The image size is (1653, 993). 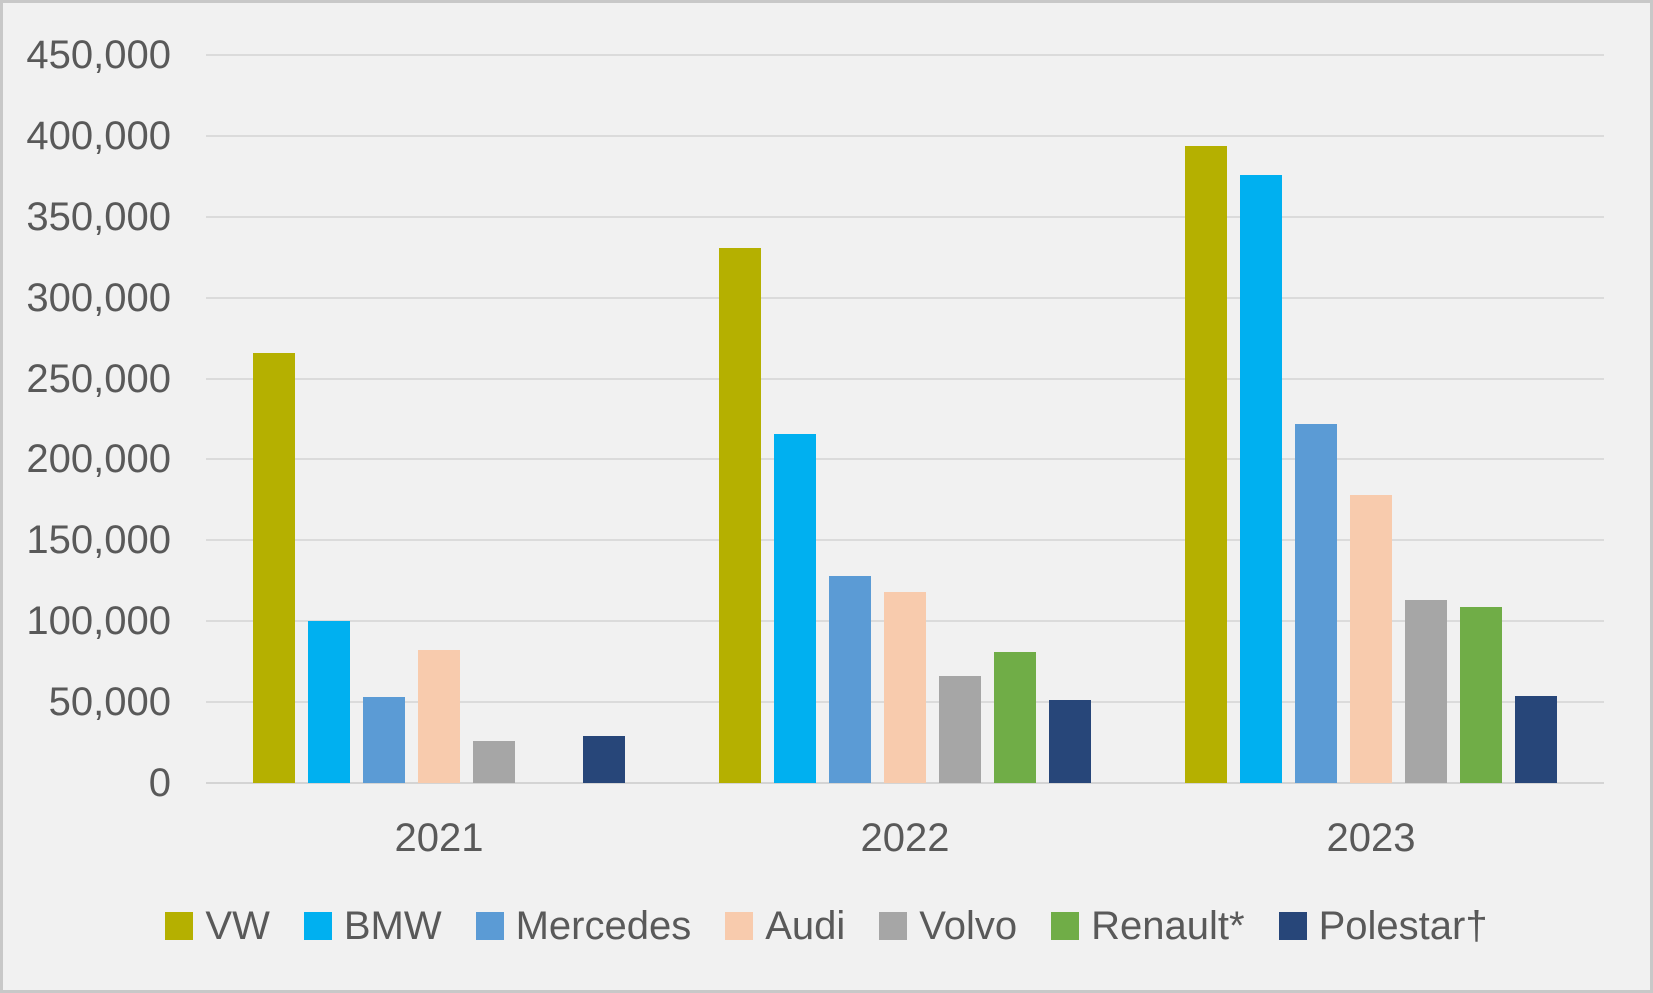 What do you see at coordinates (439, 838) in the screenshot?
I see `x-tick-label-2021: 2021` at bounding box center [439, 838].